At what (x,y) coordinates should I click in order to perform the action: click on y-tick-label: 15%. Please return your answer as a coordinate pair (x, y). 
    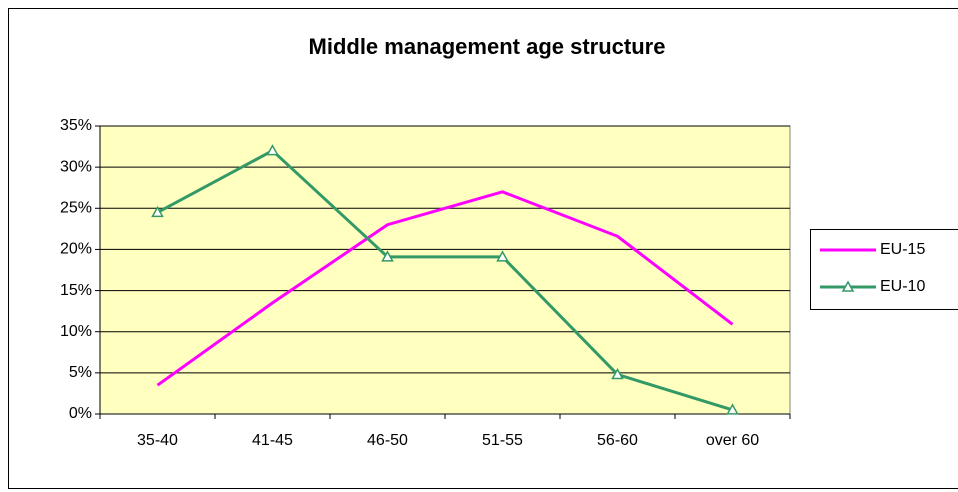
    Looking at the image, I should click on (76, 290).